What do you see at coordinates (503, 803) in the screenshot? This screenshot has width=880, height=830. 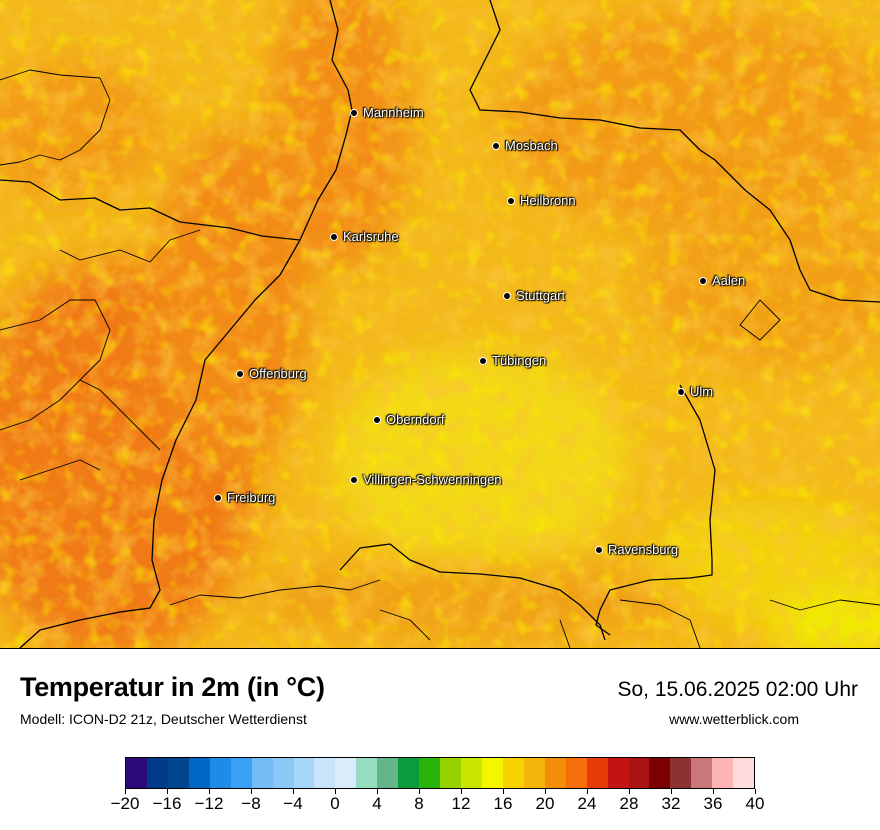 I see `legend-tick-label: 16` at bounding box center [503, 803].